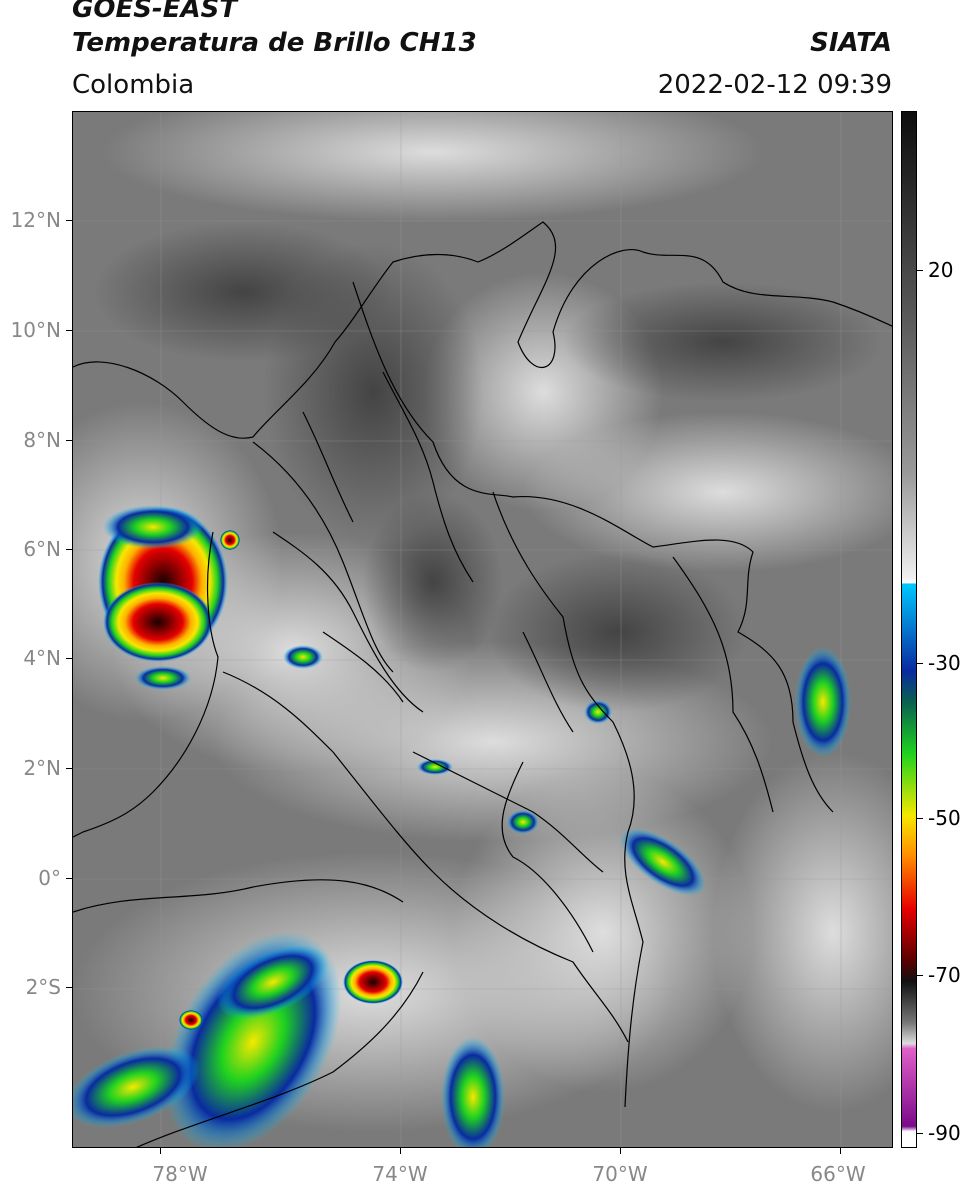  I want to click on organization-label: SIATA, so click(851, 43).